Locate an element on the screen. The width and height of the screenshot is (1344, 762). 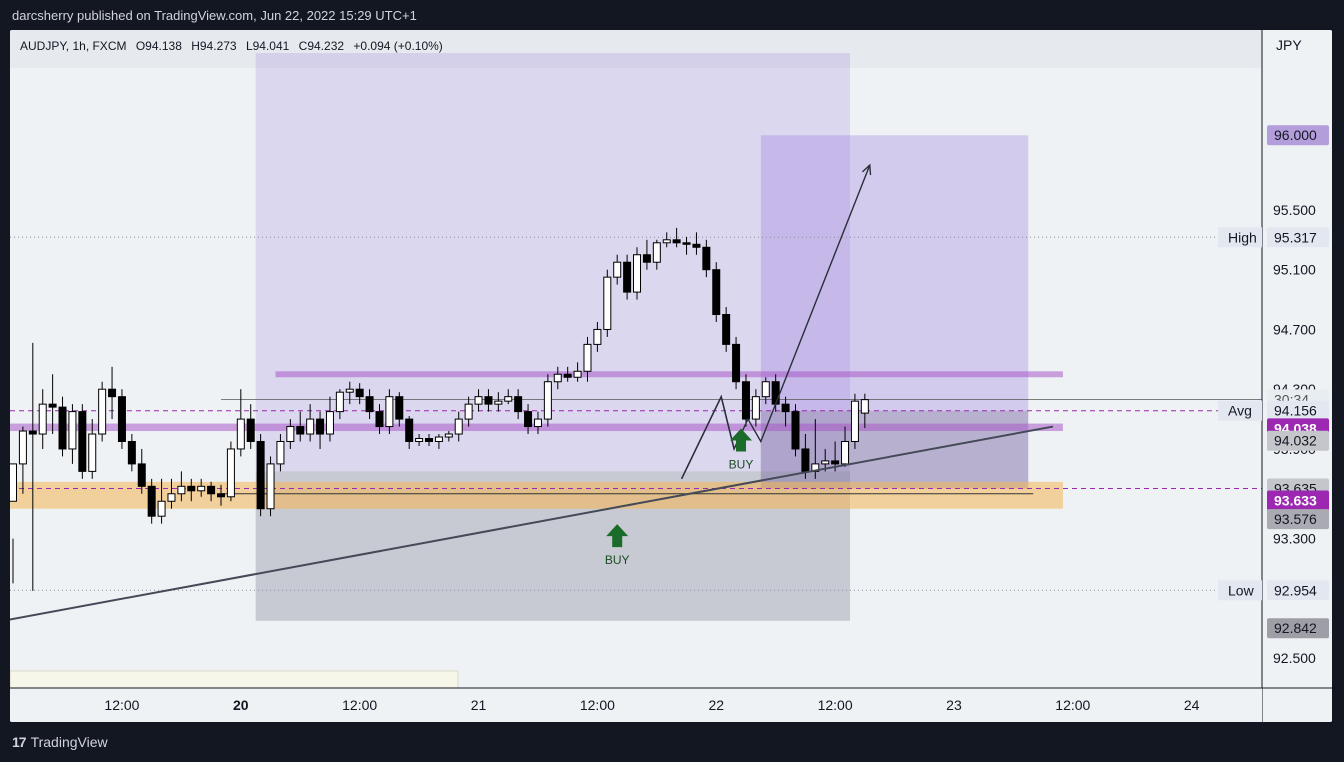
currency-label: JPY is located at coordinates (1289, 45).